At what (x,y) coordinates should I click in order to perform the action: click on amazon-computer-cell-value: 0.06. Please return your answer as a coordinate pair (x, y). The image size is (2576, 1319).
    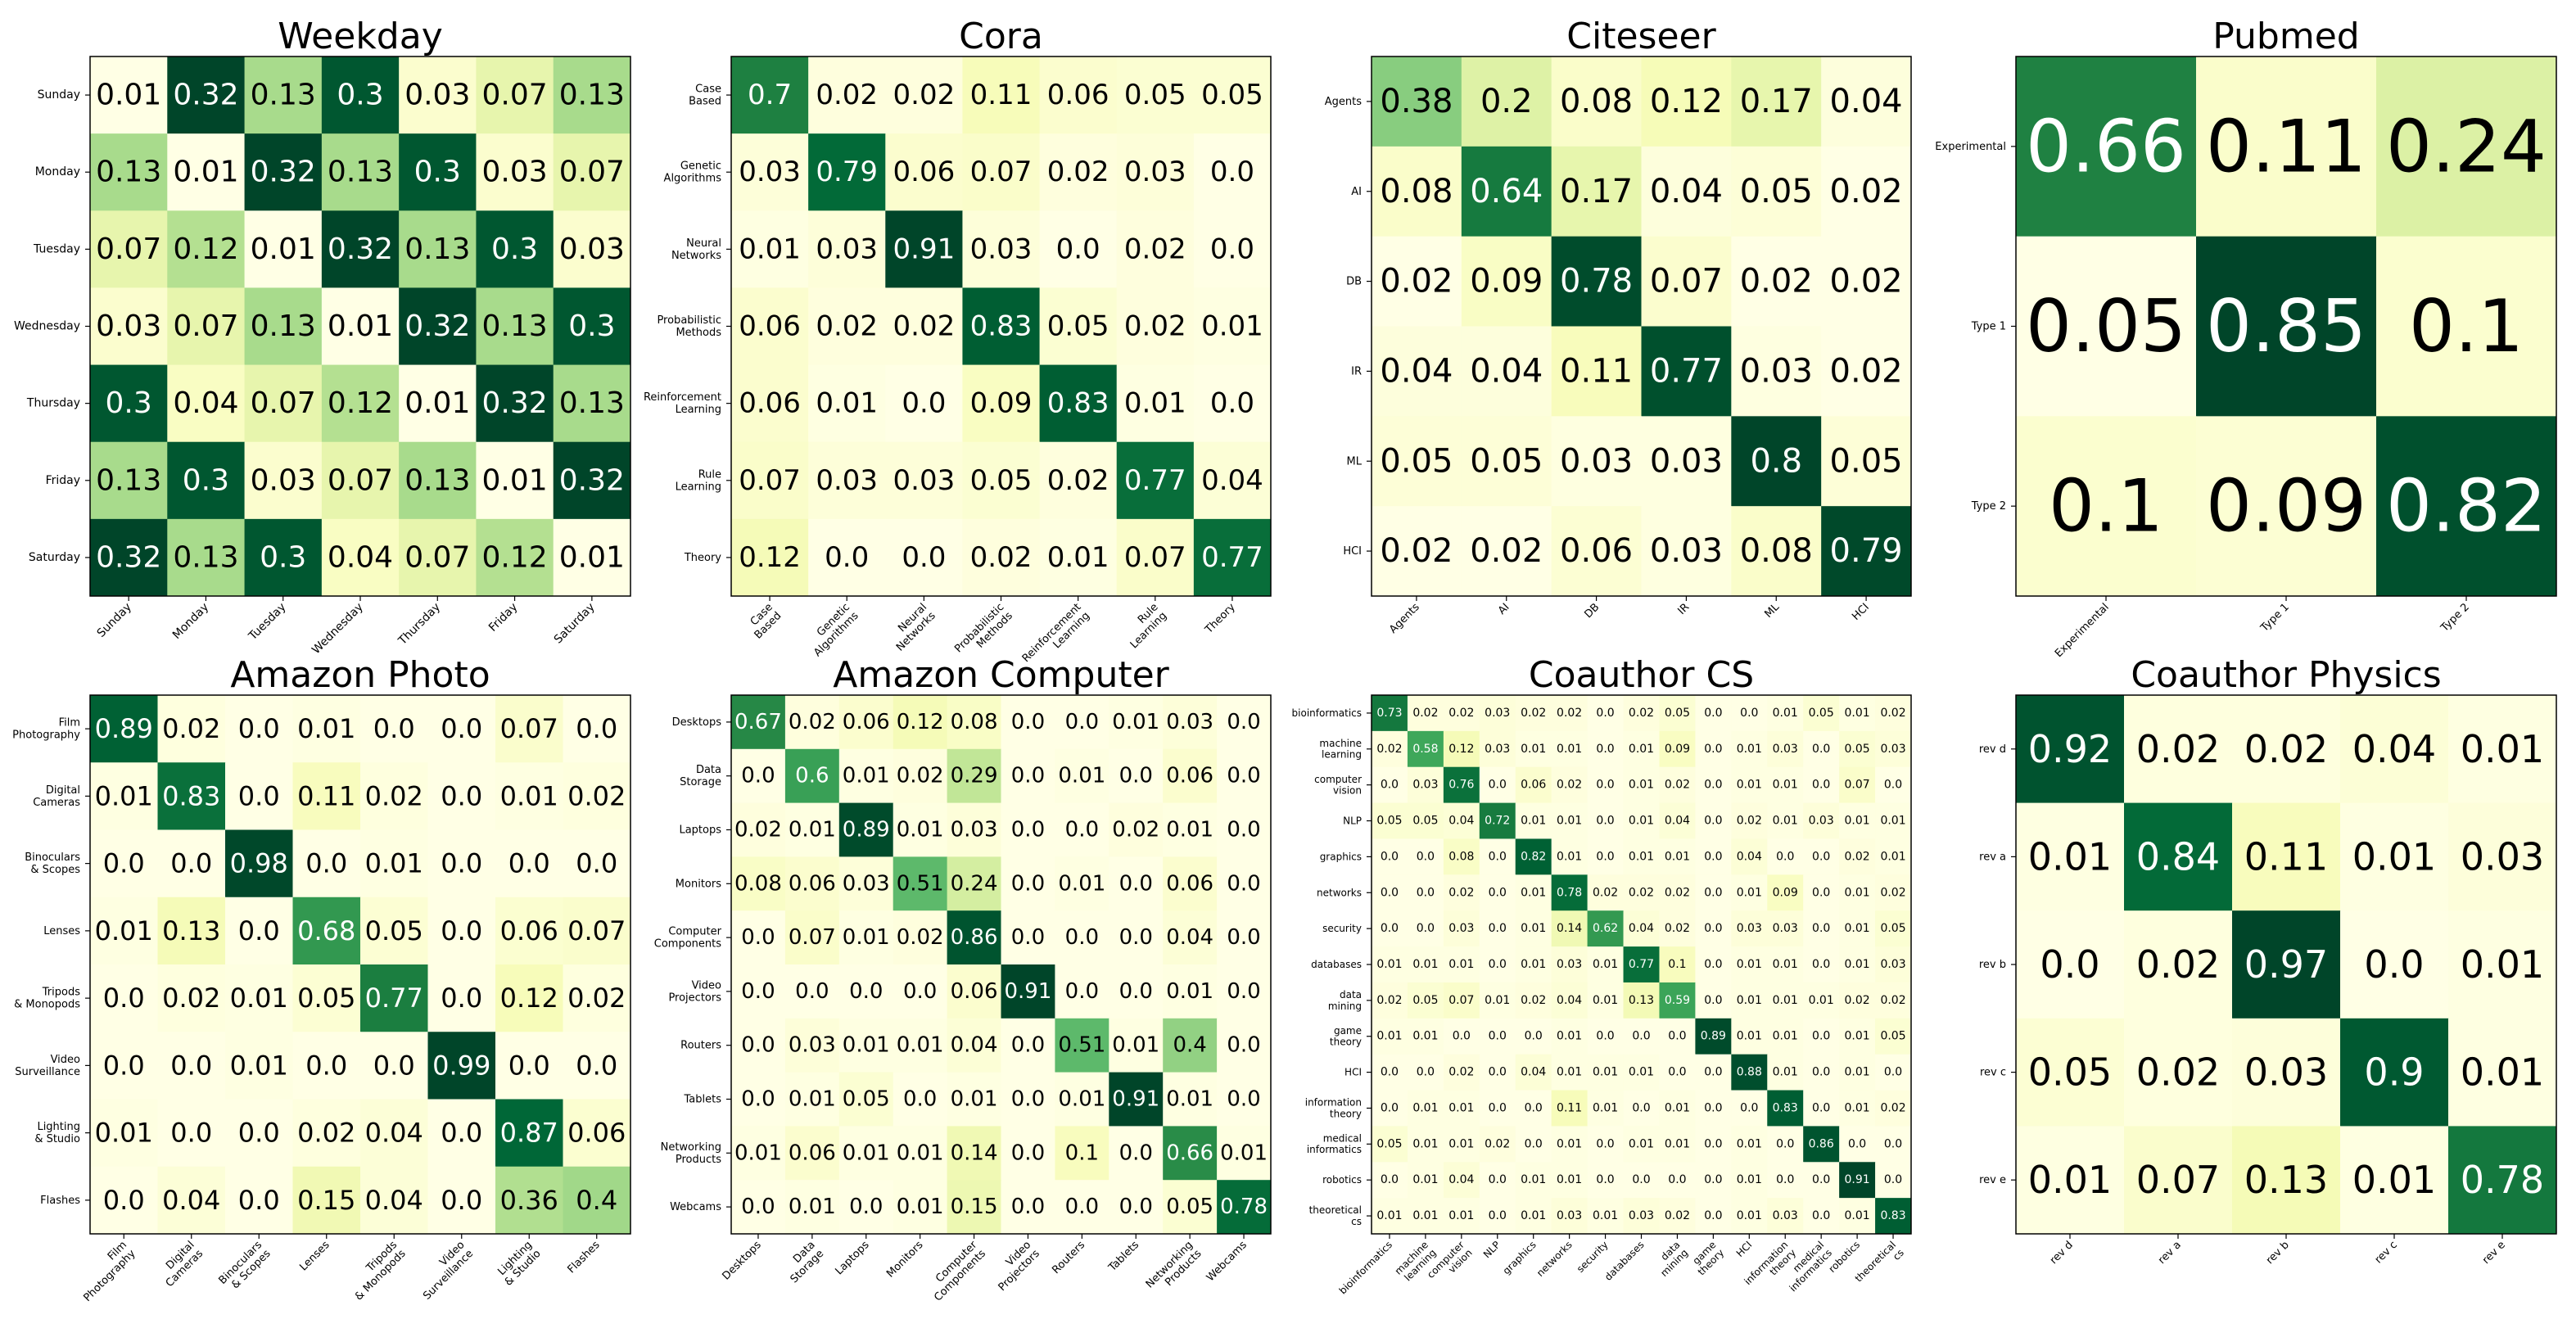
    Looking at the image, I should click on (812, 1153).